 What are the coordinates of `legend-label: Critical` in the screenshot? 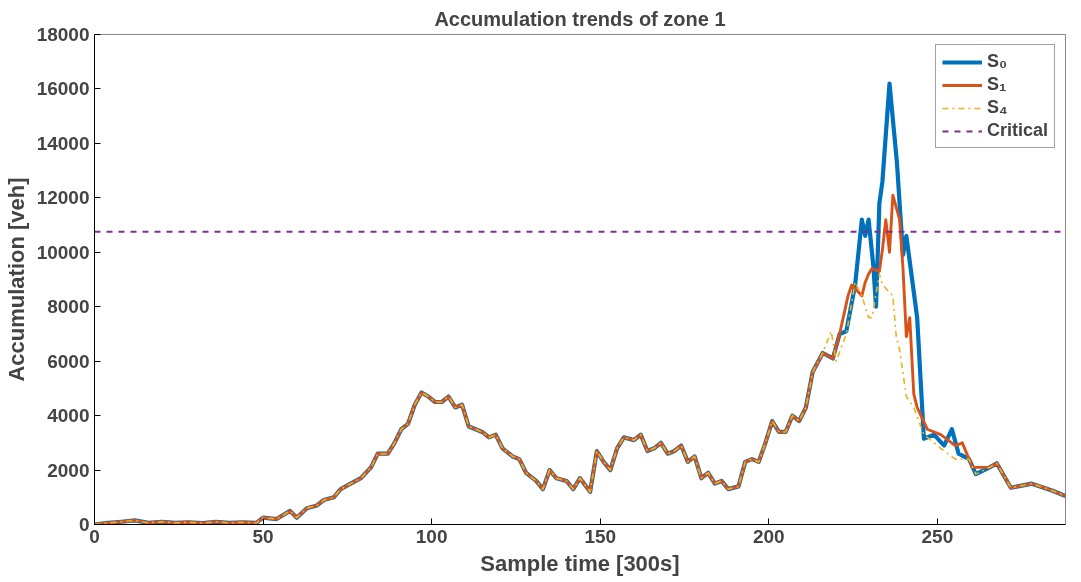 It's located at (1017, 130).